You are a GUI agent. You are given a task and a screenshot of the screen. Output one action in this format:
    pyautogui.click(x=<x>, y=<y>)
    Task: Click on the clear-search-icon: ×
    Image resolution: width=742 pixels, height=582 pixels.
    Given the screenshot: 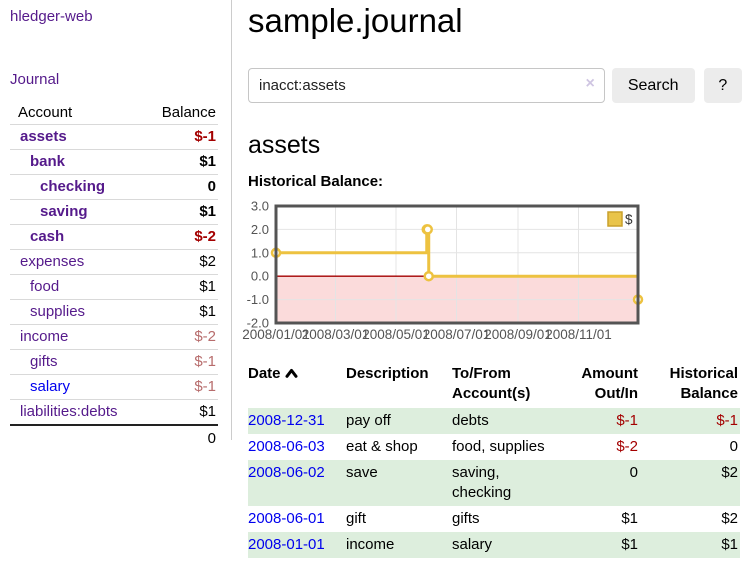 What is the action you would take?
    pyautogui.click(x=590, y=83)
    